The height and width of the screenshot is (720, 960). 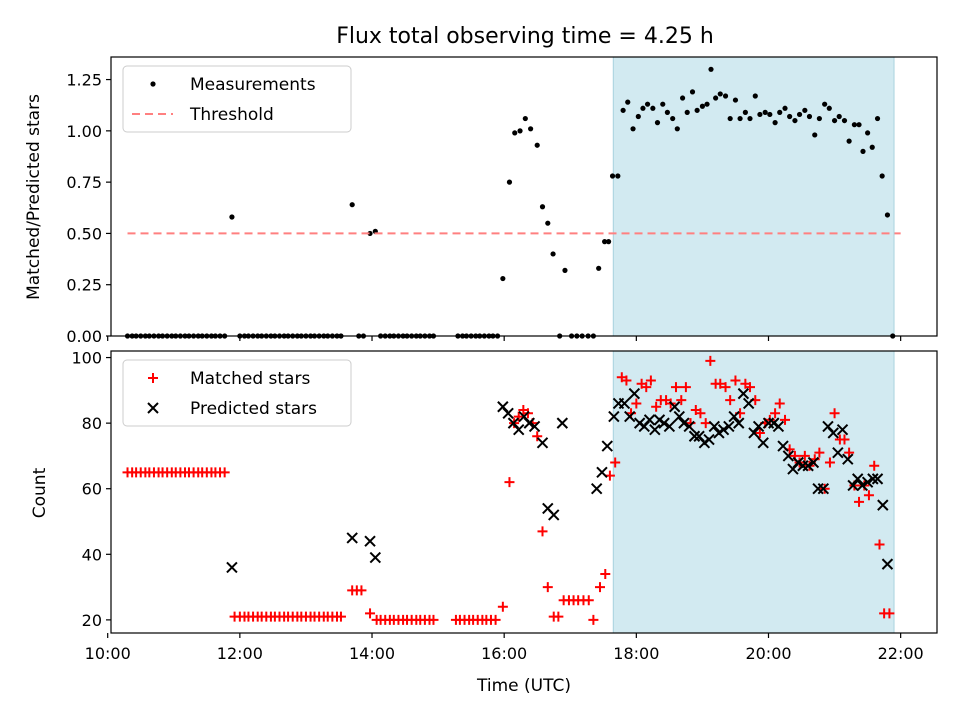 What do you see at coordinates (504, 653) in the screenshot?
I see `x-tick-label: 16:00` at bounding box center [504, 653].